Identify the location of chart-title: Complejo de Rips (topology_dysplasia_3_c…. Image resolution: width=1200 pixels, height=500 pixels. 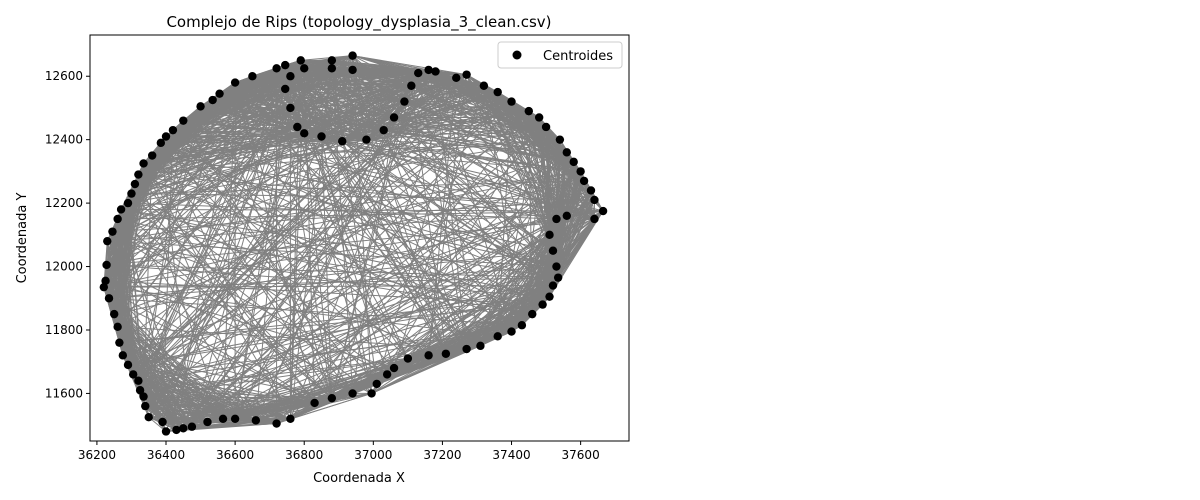
(358, 22).